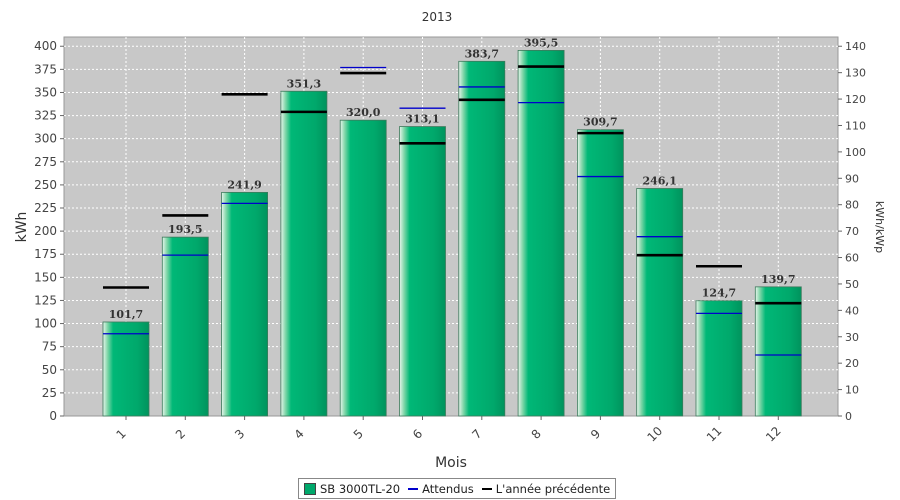 The height and width of the screenshot is (500, 900). Describe the element at coordinates (541, 42) in the screenshot. I see `data-label: 395,5` at that location.